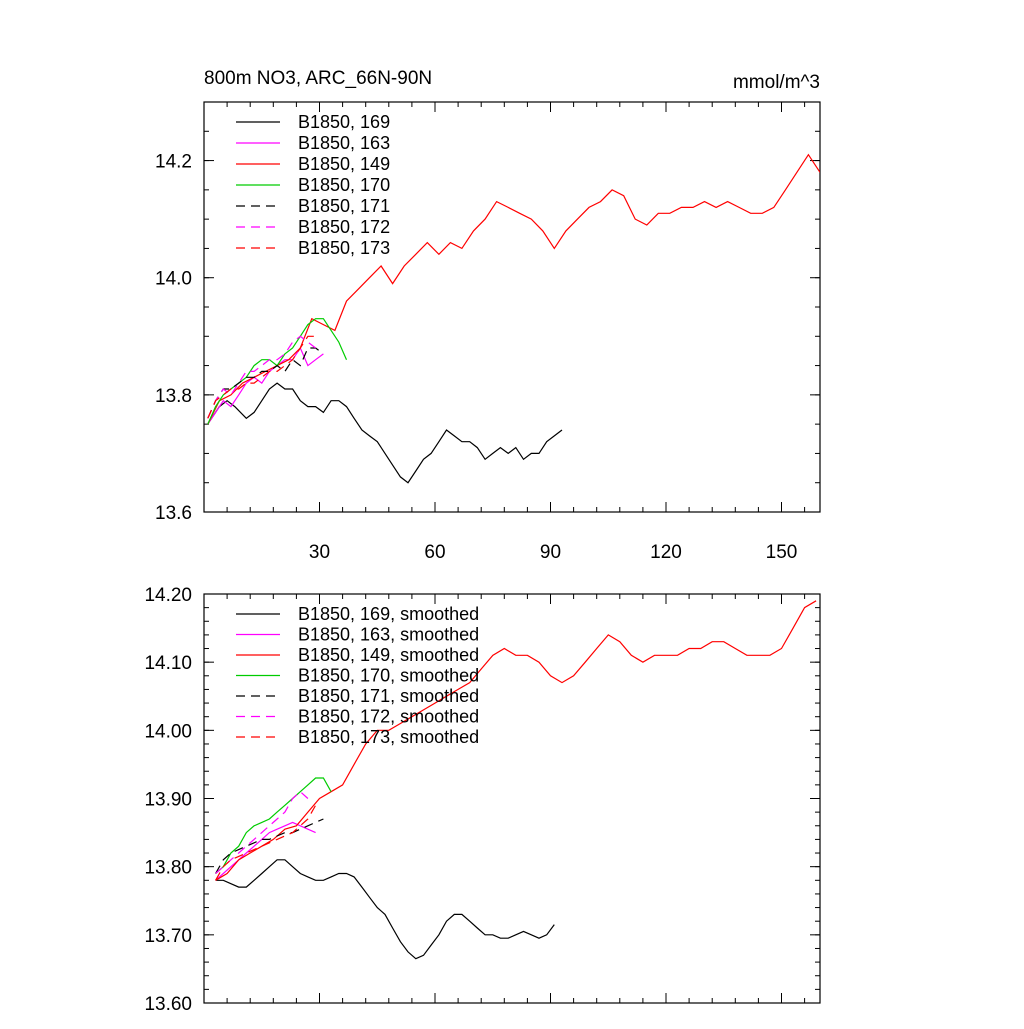  I want to click on y-tick-label: 14.10, so click(168, 663).